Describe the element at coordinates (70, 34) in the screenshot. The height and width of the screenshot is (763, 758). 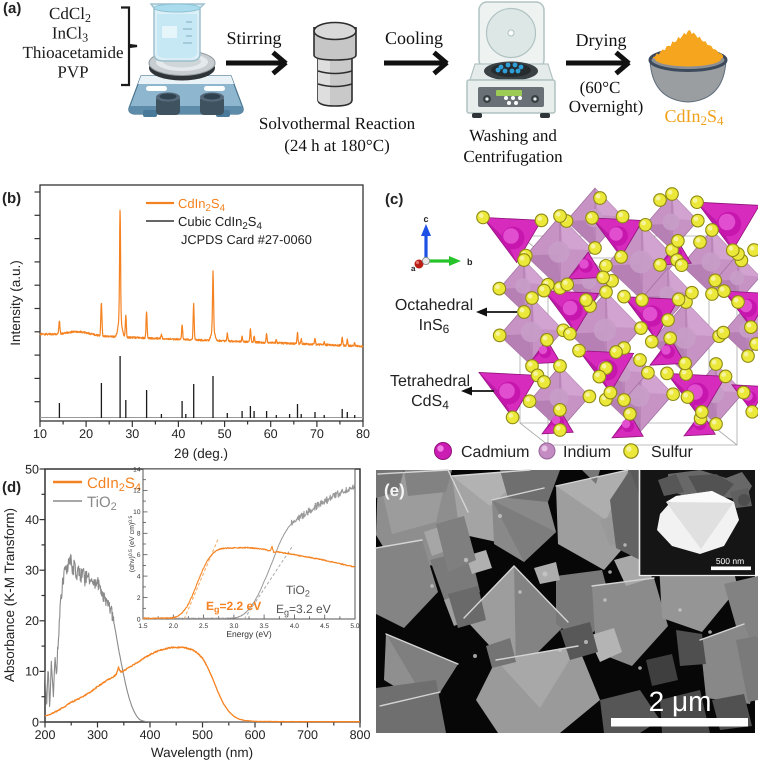
I see `svg-text: InCl3` at that location.